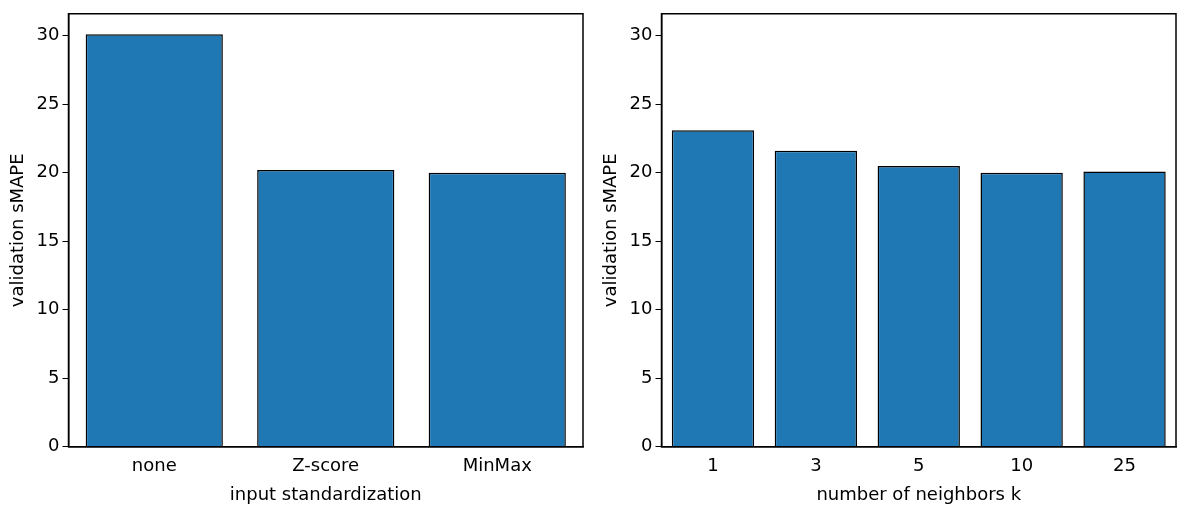 This screenshot has height=514, width=1186. I want to click on x-tick-label: 10, so click(1022, 465).